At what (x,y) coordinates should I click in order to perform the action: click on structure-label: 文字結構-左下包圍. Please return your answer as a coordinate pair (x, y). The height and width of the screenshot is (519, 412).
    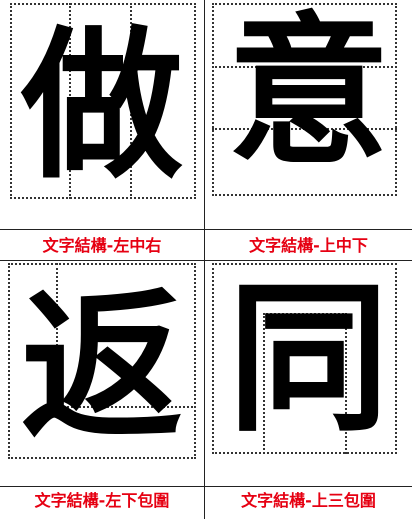
    Looking at the image, I should click on (102, 500).